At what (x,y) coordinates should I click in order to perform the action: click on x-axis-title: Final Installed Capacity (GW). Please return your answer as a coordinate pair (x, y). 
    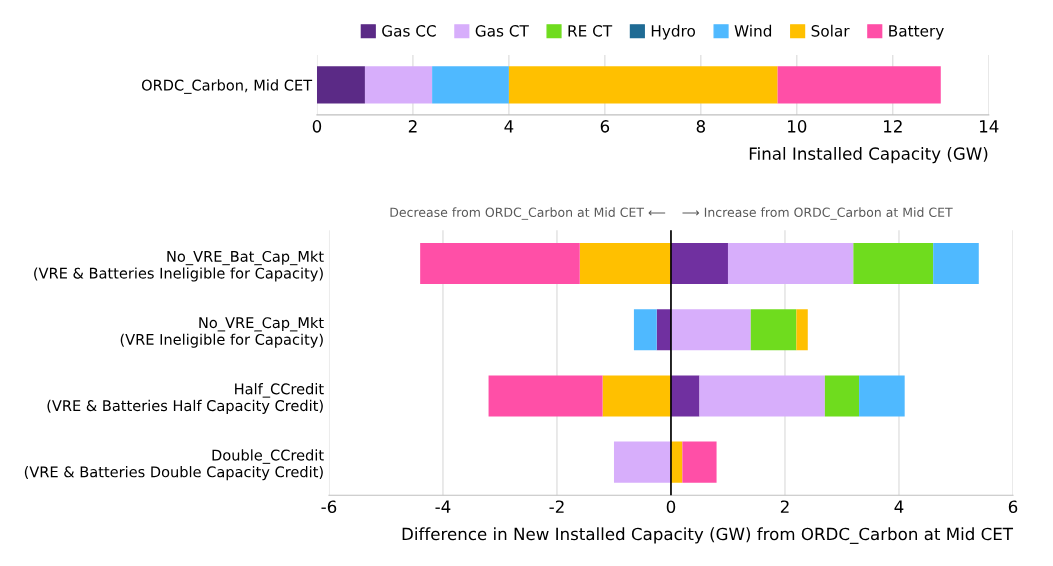
    Looking at the image, I should click on (868, 155).